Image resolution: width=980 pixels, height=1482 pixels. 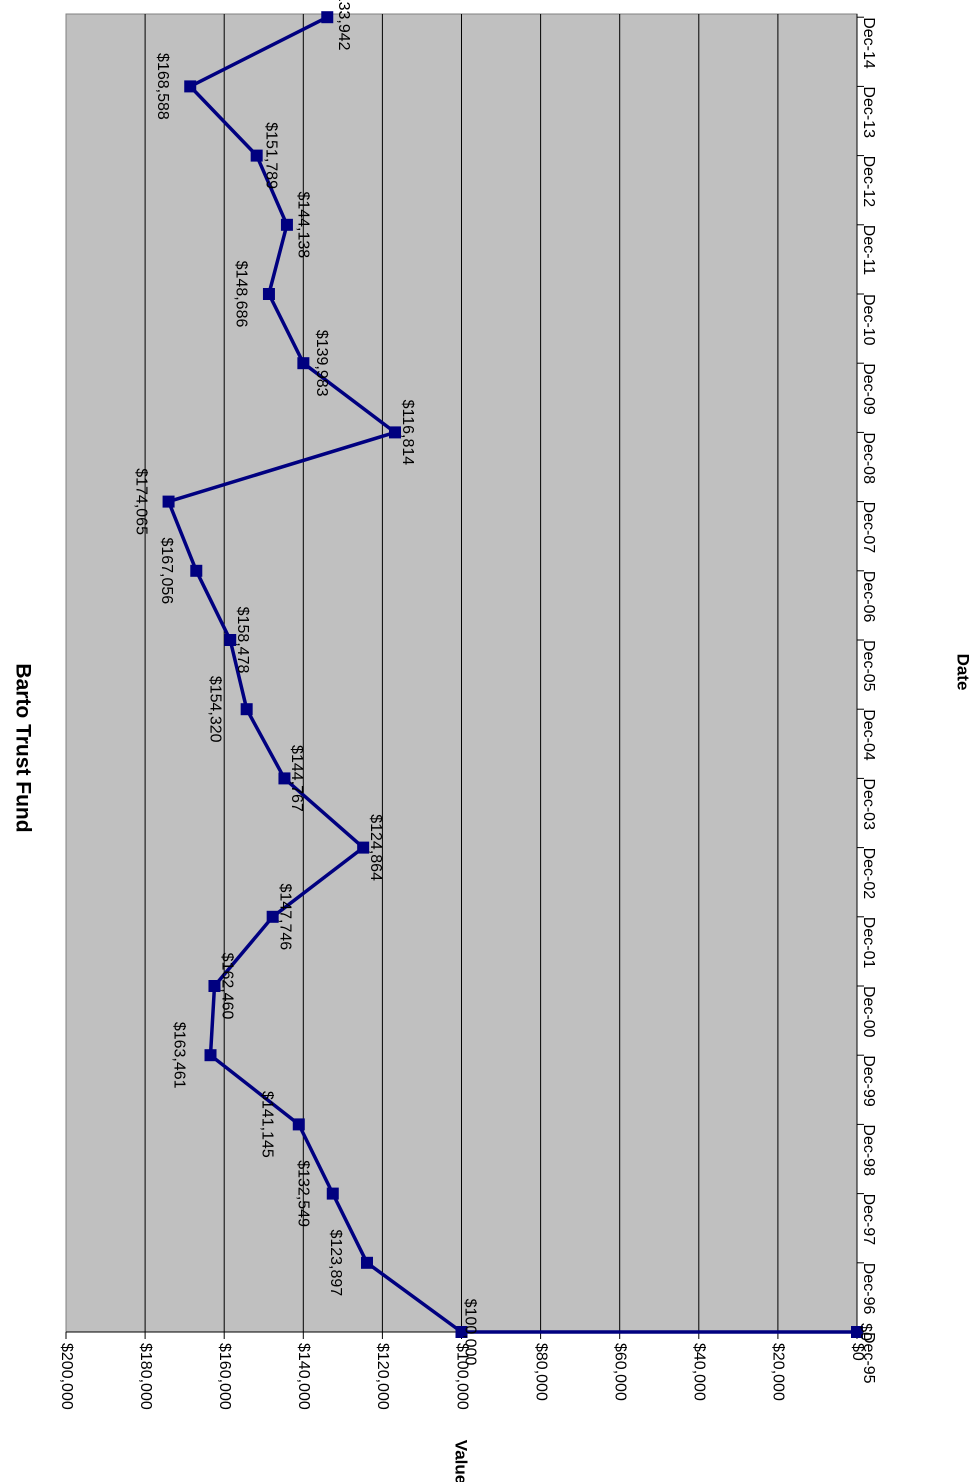 I want to click on data-label: $144,138, so click(x=303, y=224).